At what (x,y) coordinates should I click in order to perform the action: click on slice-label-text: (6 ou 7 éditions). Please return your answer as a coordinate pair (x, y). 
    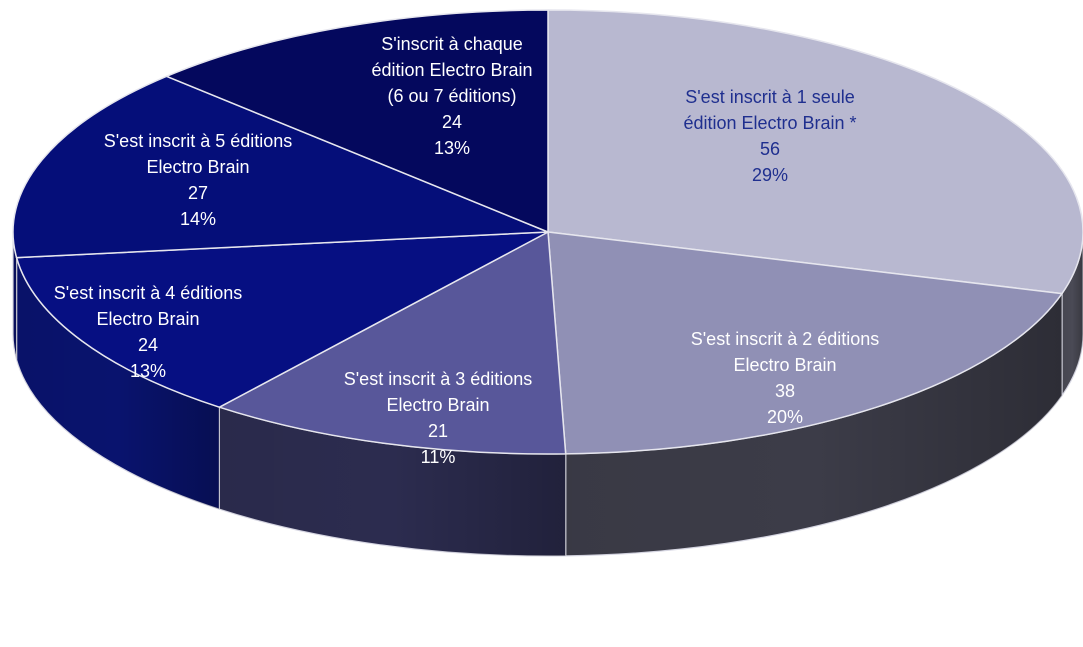
    Looking at the image, I should click on (451, 96).